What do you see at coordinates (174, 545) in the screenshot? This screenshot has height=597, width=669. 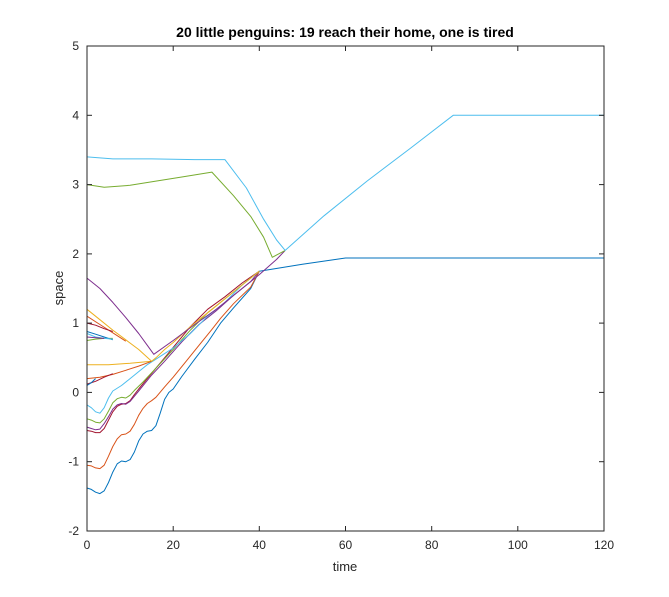 I see `x-tick-label: 20` at bounding box center [174, 545].